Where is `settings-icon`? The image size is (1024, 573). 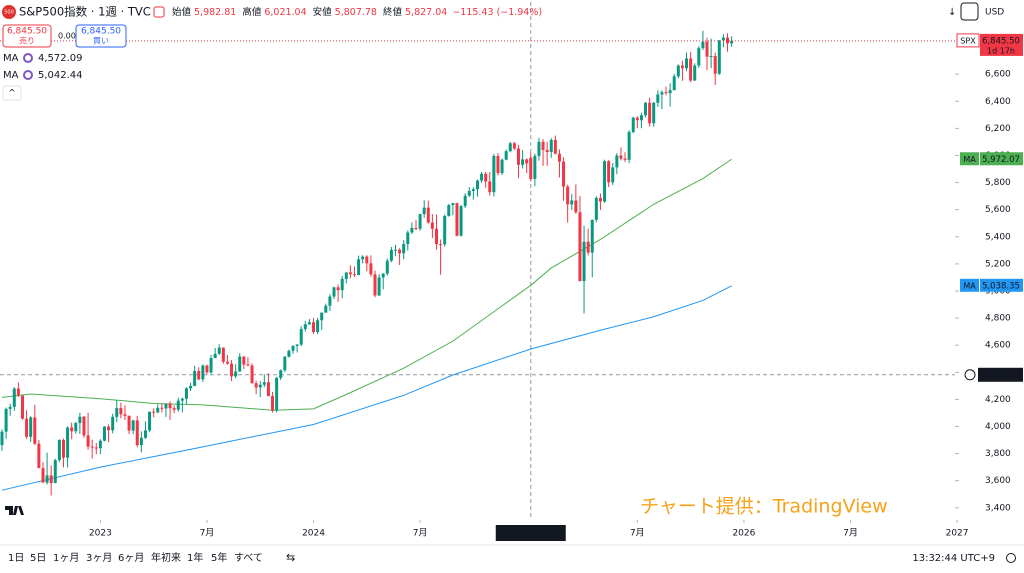
settings-icon is located at coordinates (1011, 558).